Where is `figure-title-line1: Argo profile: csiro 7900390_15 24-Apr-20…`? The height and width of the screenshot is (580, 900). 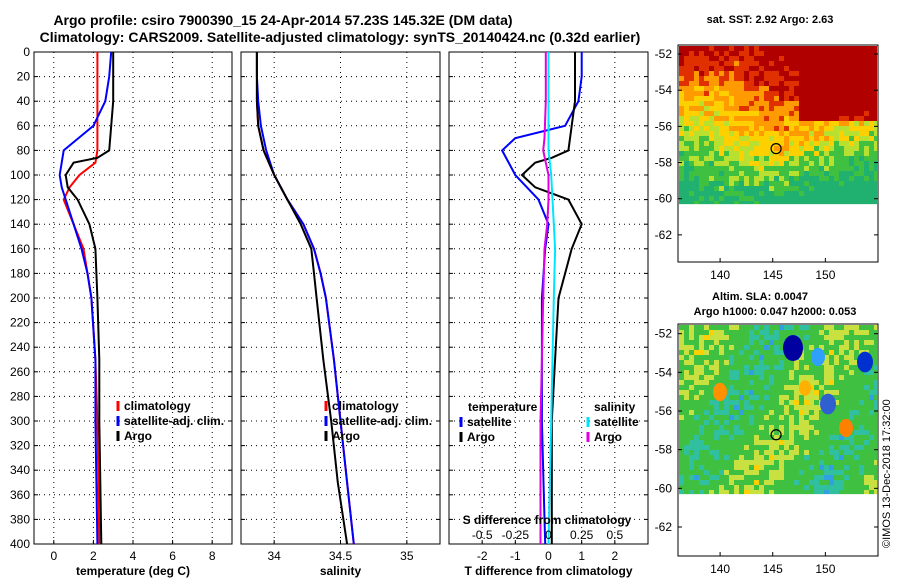
figure-title-line1: Argo profile: csiro 7900390_15 24-Apr-20… is located at coordinates (282, 20).